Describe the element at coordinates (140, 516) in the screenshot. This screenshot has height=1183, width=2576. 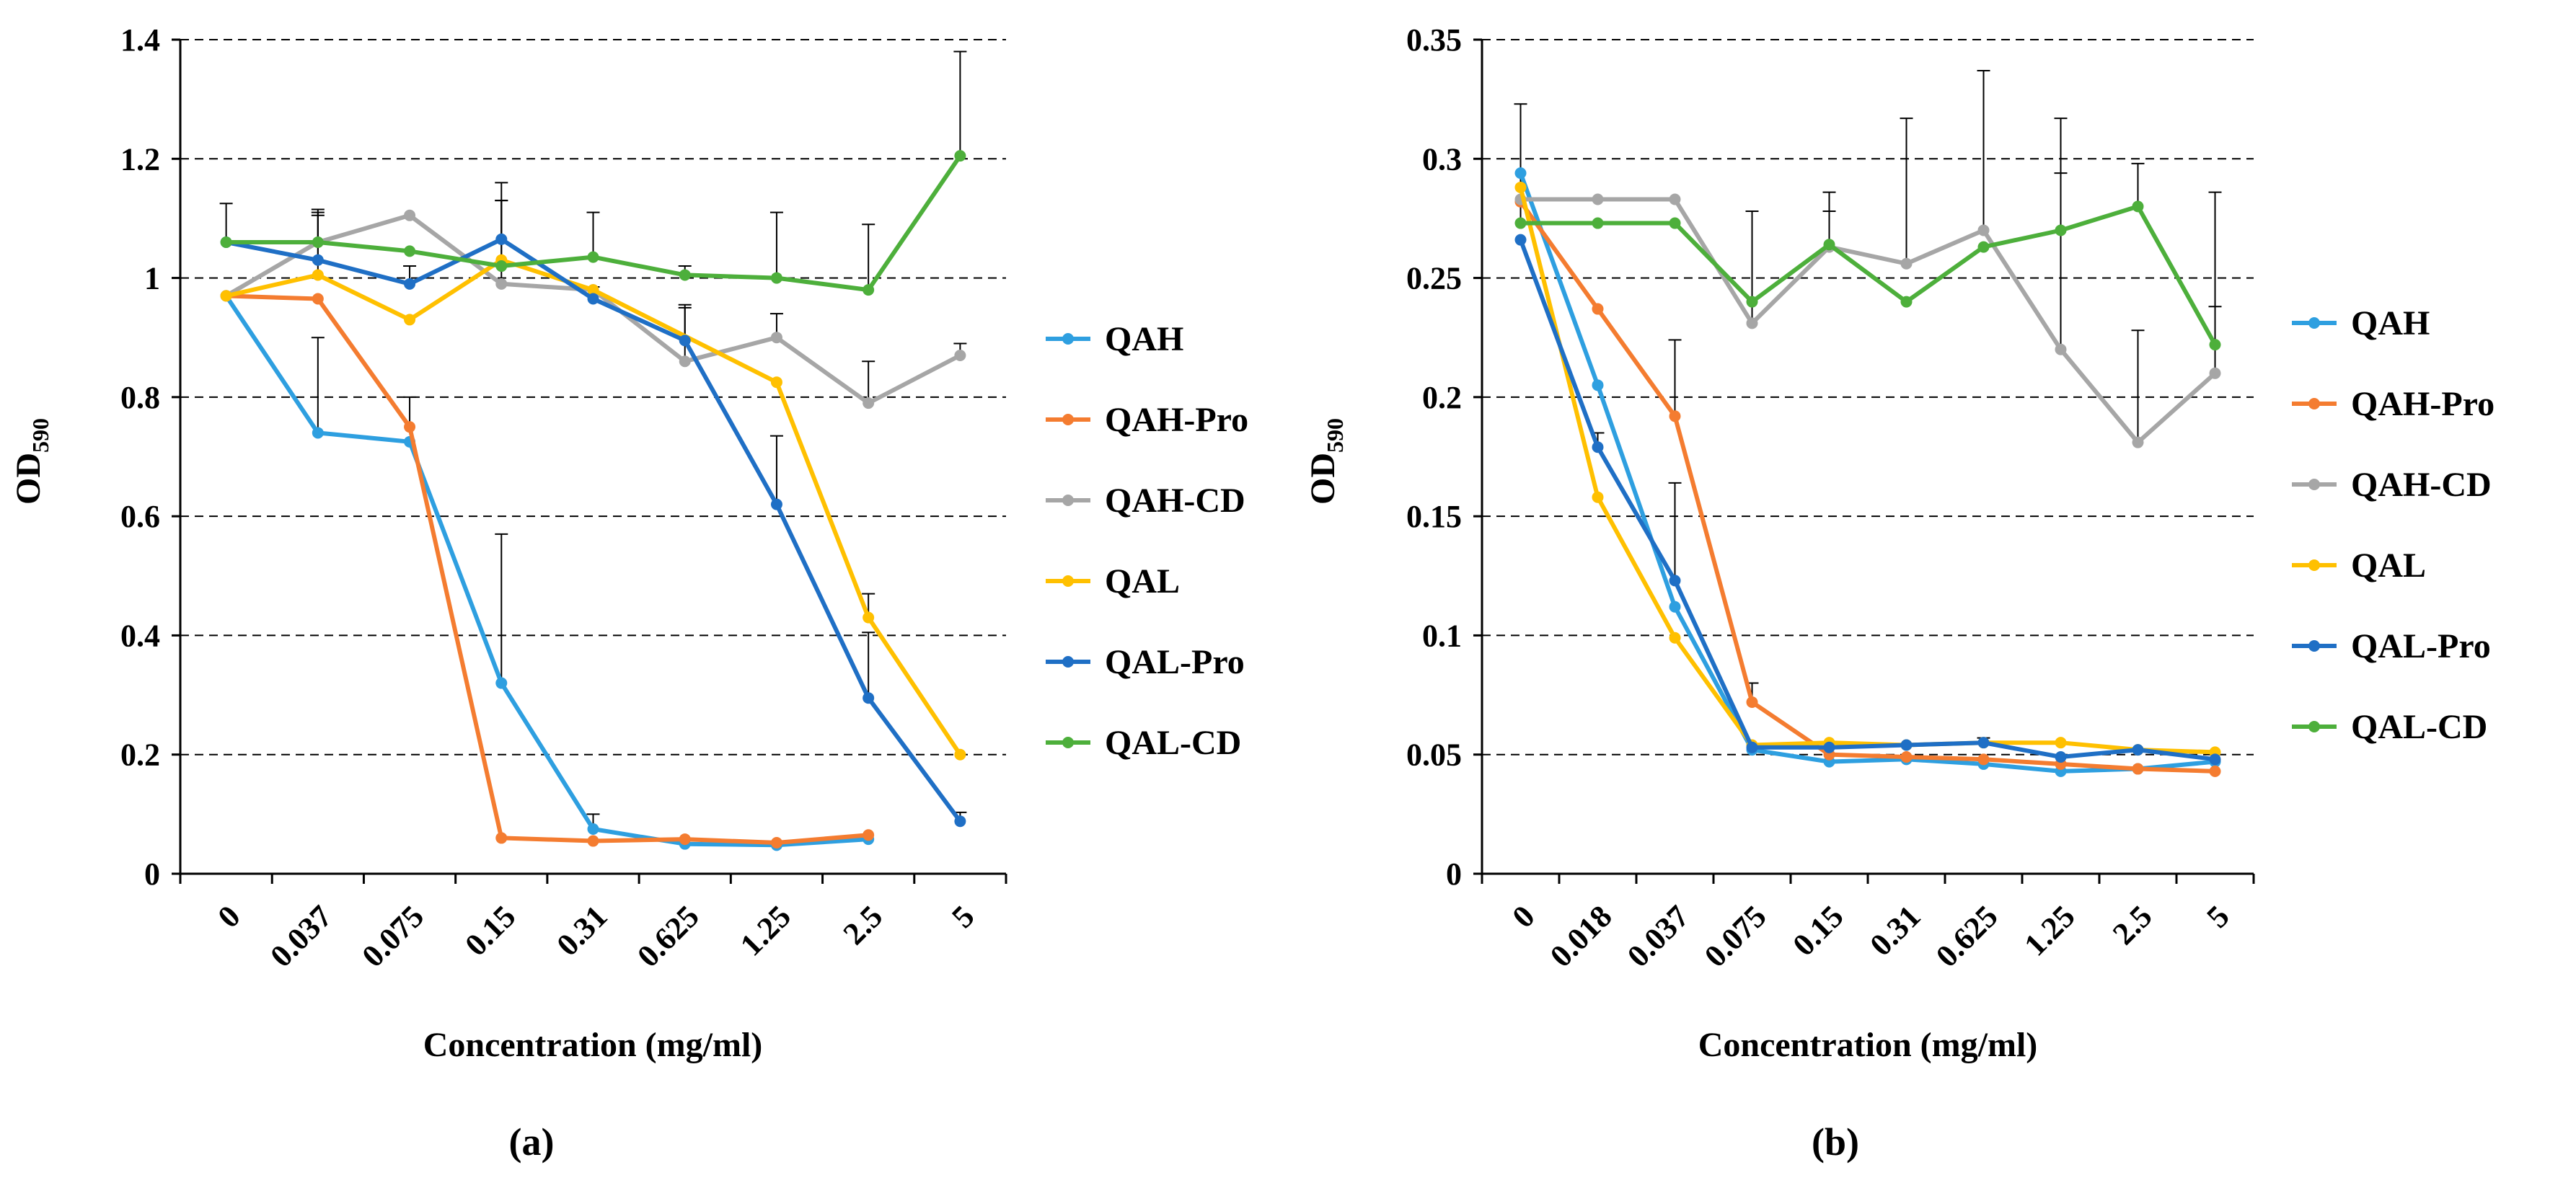
I see `y-tick-label: 0.6` at that location.